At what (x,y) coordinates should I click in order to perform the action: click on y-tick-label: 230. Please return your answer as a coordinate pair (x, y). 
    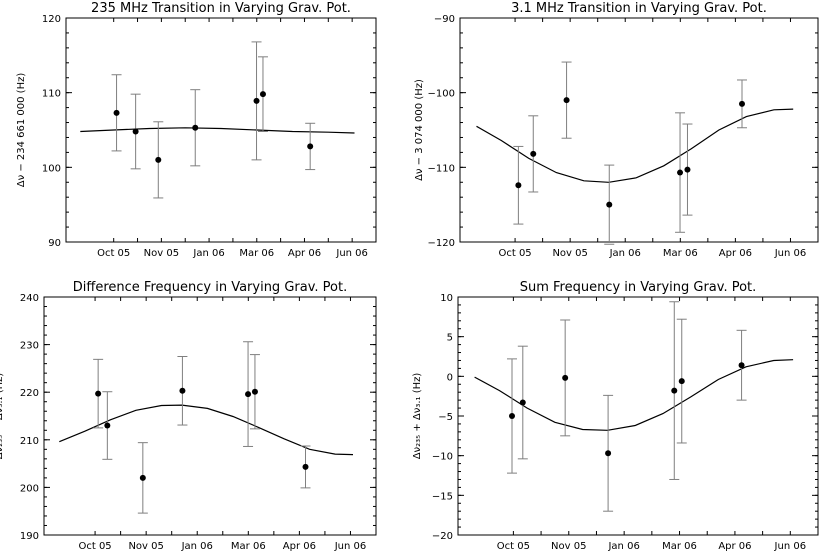
    Looking at the image, I should click on (29, 346).